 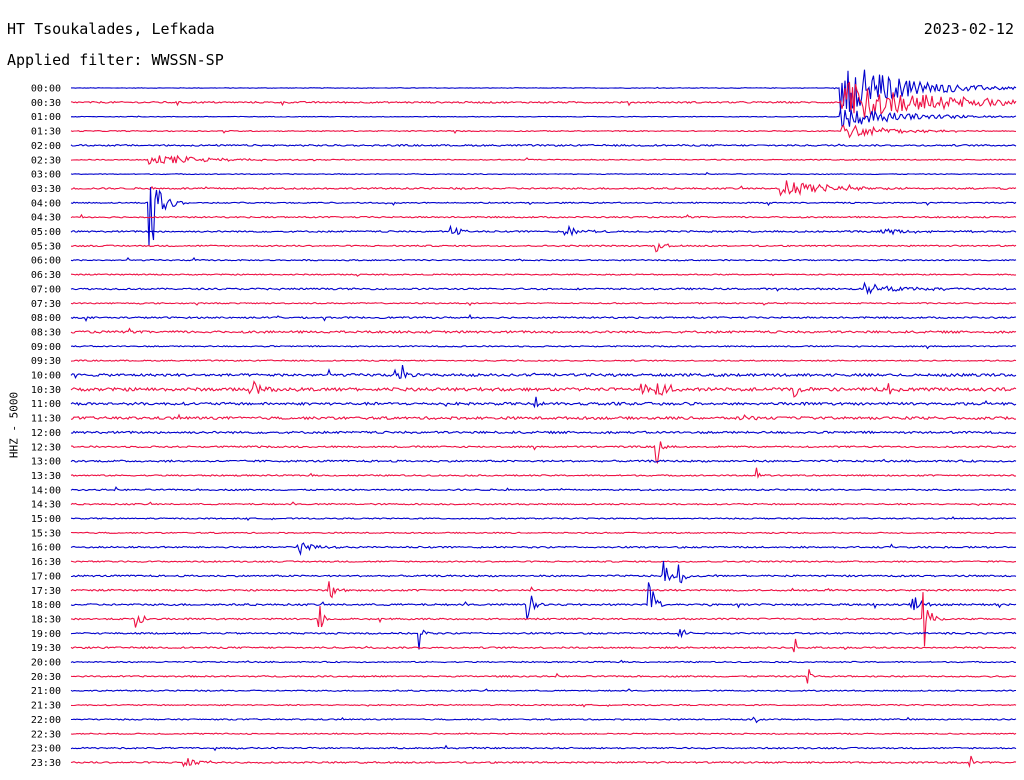 What do you see at coordinates (46, 189) in the screenshot?
I see `time-tick-label: 03:30` at bounding box center [46, 189].